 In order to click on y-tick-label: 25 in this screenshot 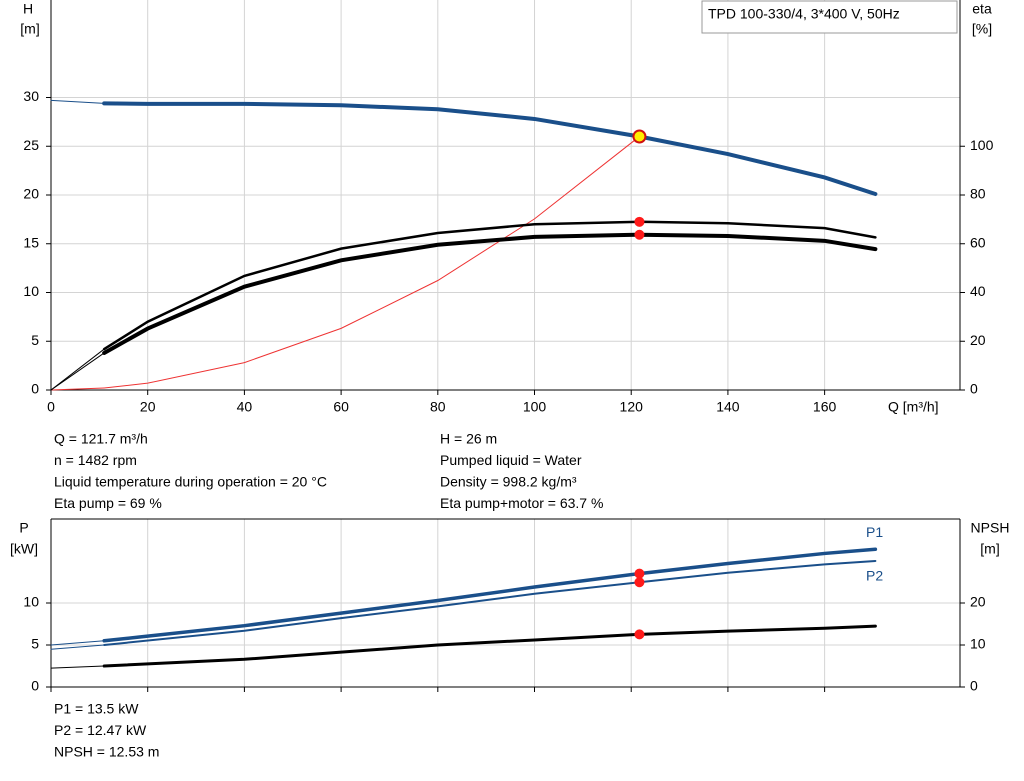, I will do `click(31, 145)`.